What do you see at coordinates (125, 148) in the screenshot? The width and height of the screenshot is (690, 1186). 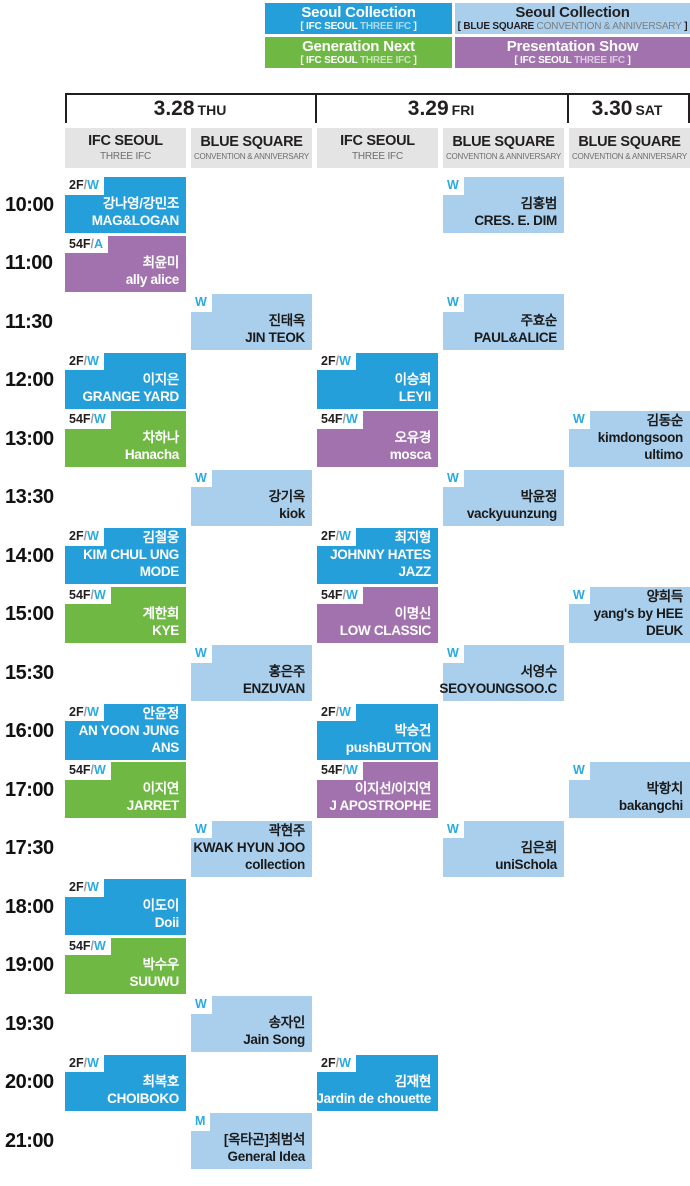 I see `venue-header: IFC SEOUL THREE IFC` at bounding box center [125, 148].